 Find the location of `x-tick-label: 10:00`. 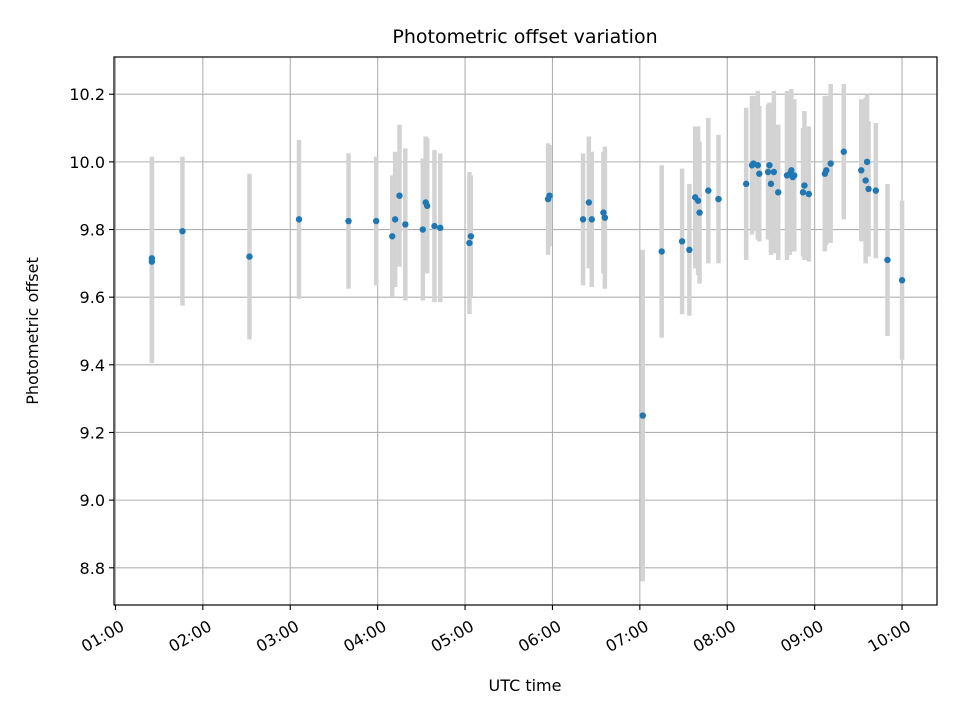

x-tick-label: 10:00 is located at coordinates (889, 636).